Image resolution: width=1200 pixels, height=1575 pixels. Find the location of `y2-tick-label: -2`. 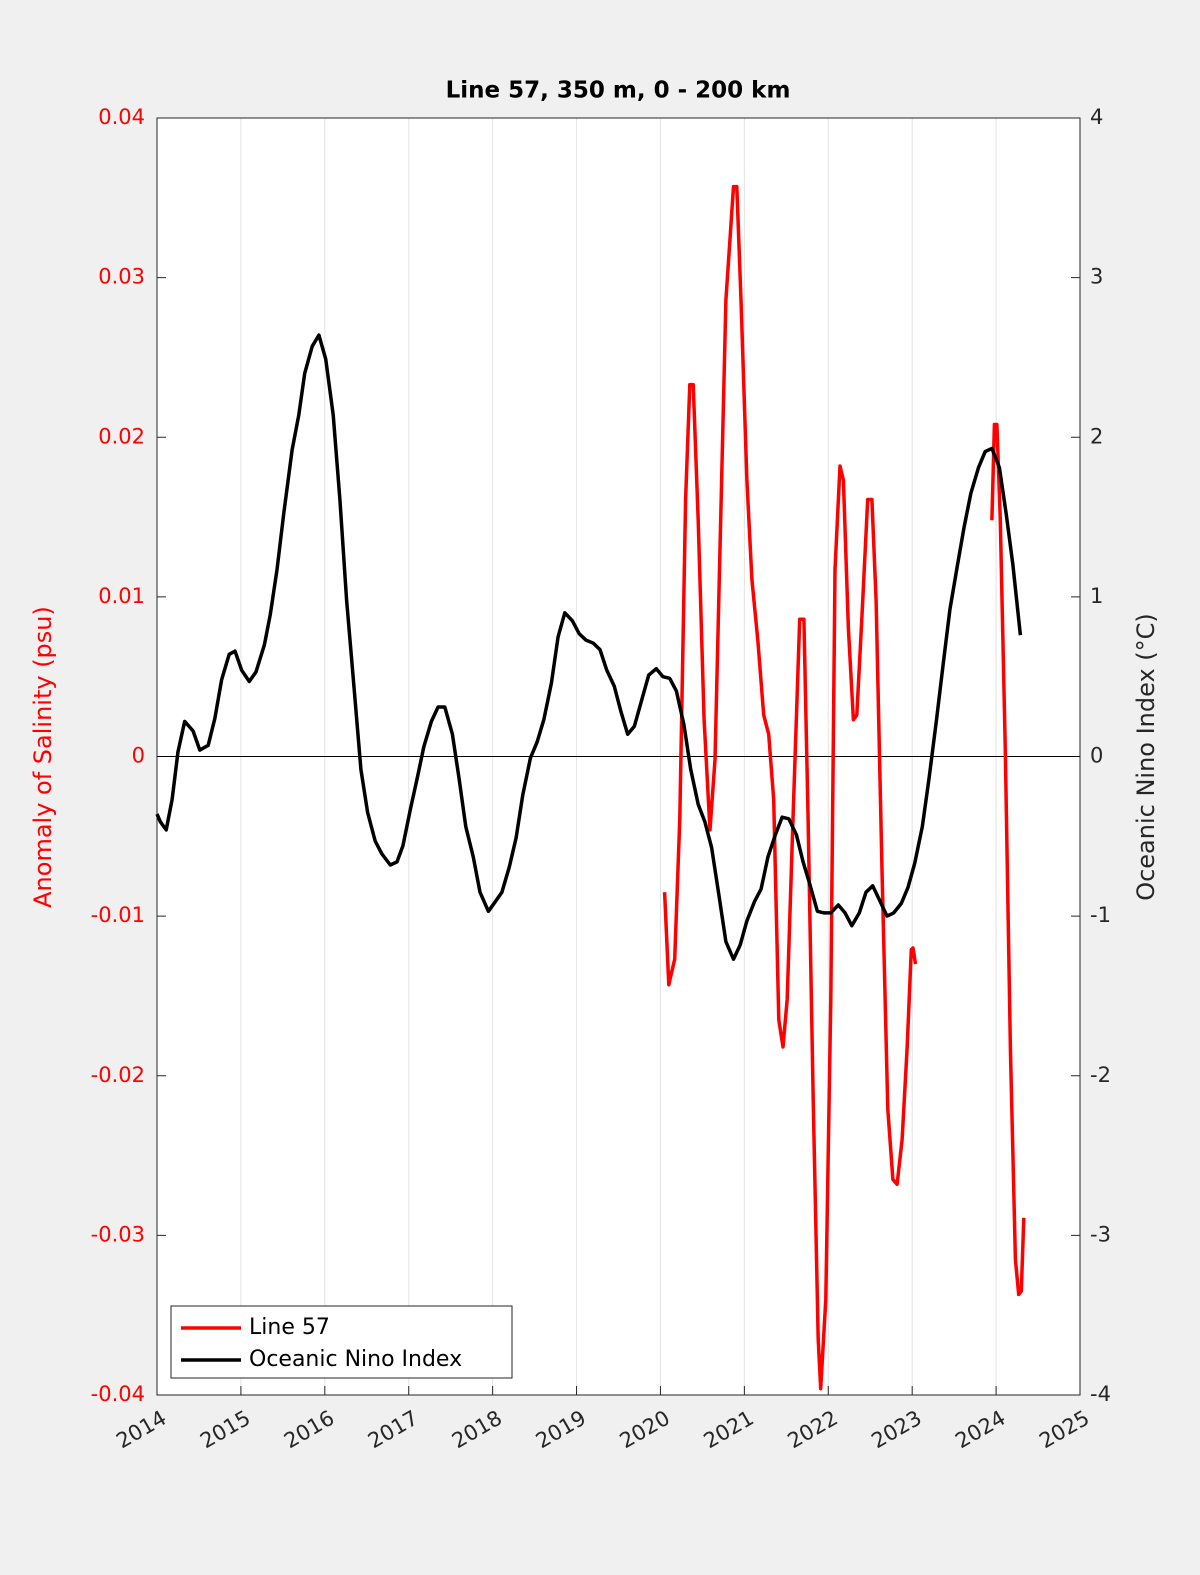

y2-tick-label: -2 is located at coordinates (1100, 1075).